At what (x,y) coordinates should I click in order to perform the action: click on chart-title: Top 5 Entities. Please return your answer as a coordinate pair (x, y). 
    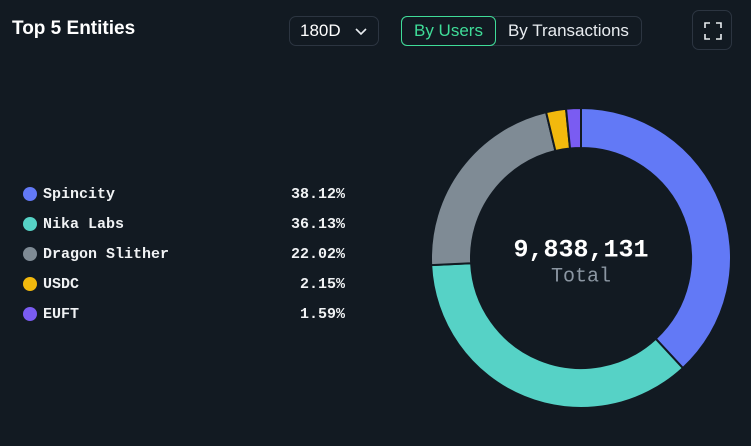
    Looking at the image, I should click on (74, 28).